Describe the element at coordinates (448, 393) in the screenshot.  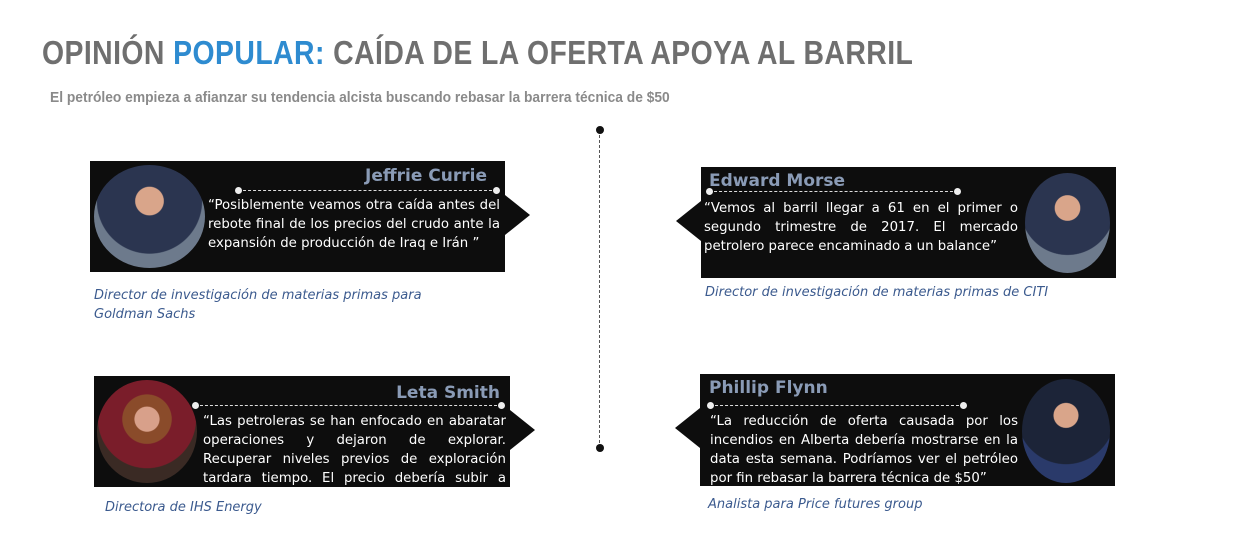
I see `speaker-name: Leta Smith` at that location.